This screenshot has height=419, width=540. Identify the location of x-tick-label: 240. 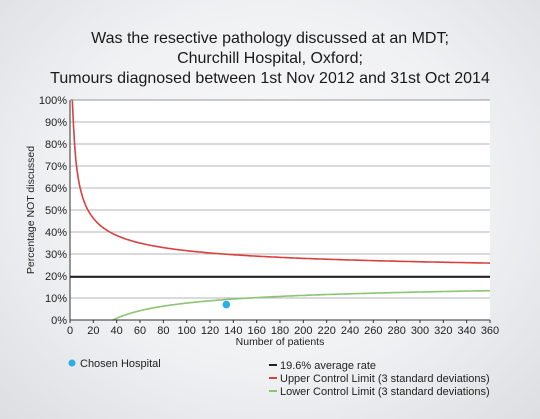
(350, 331).